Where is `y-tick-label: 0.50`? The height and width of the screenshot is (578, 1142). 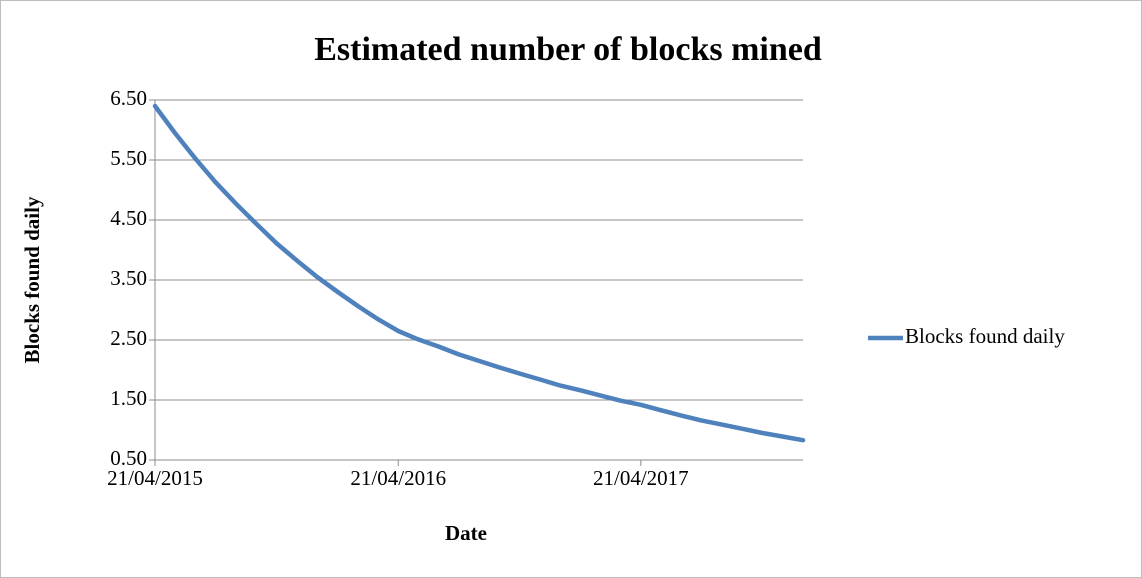
y-tick-label: 0.50 is located at coordinates (128, 458).